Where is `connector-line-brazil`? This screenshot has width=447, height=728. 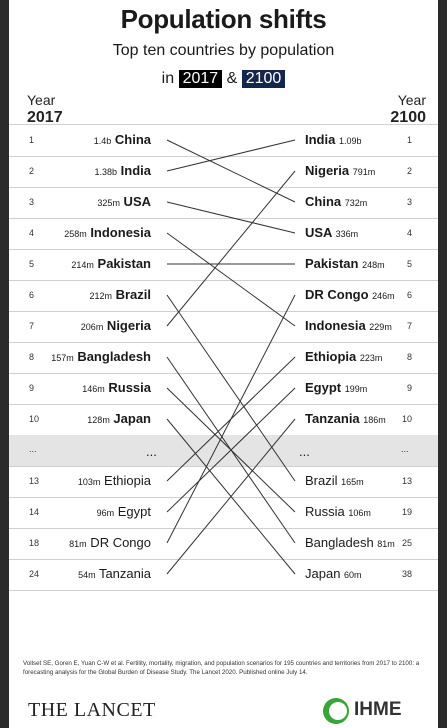
connector-line-brazil is located at coordinates (231, 388).